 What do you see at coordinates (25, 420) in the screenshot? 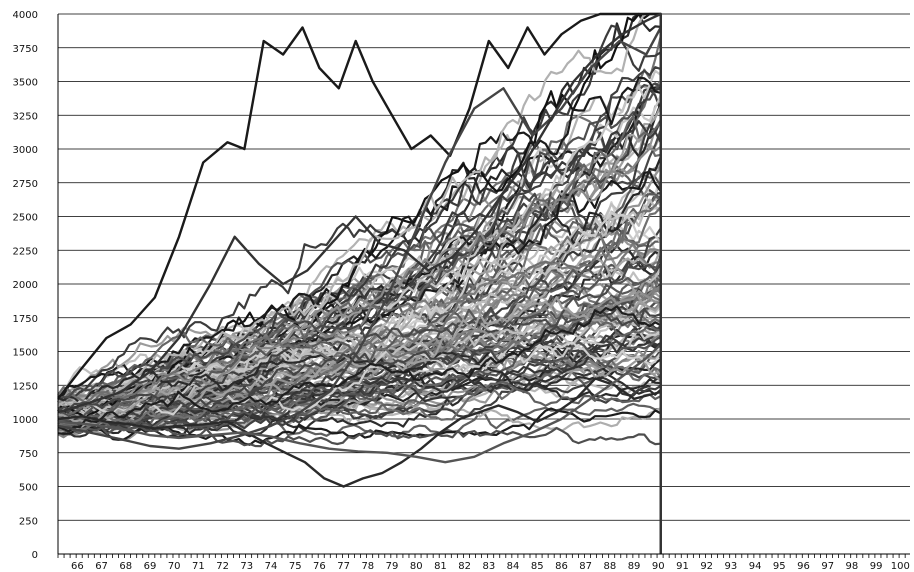
I see `y-tick-label: 1000` at bounding box center [25, 420].